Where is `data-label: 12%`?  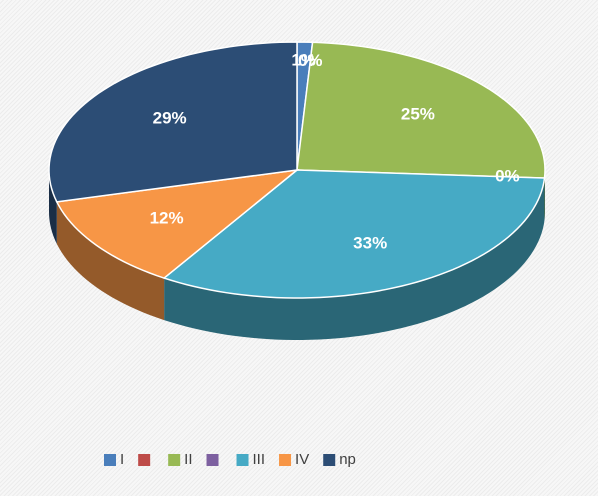
data-label: 12% is located at coordinates (167, 217).